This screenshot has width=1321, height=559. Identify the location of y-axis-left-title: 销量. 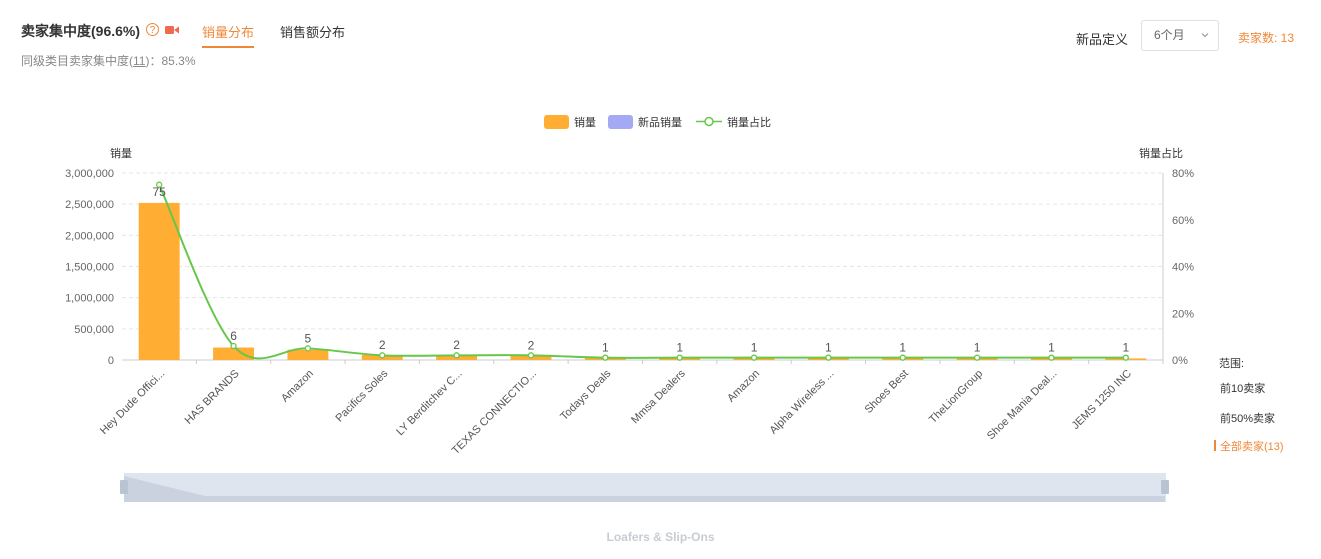
(121, 153).